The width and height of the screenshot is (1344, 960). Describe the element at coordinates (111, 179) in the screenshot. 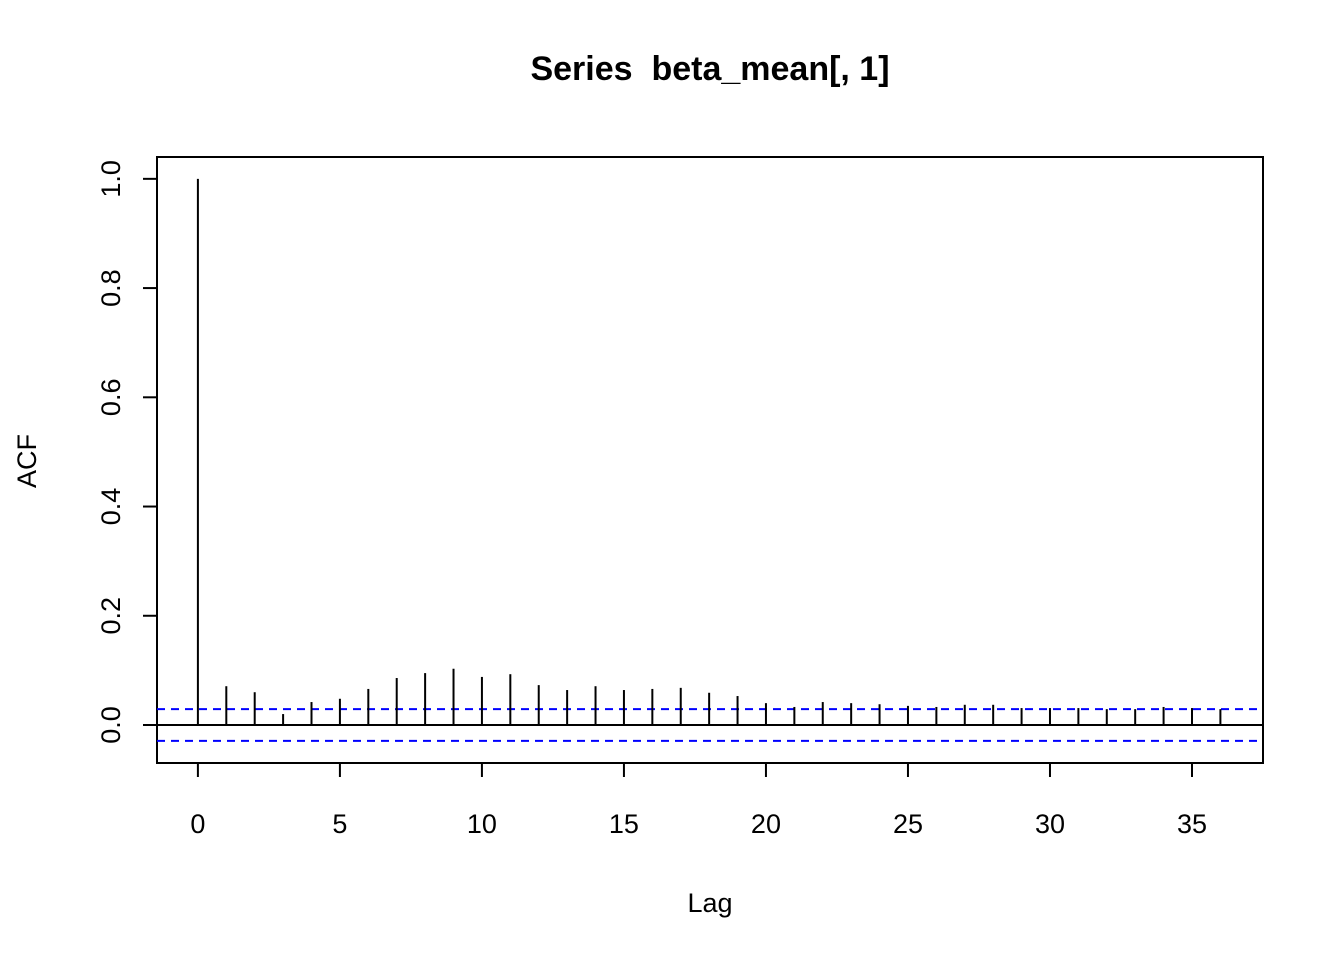

I see `y-tick-label: 1.0` at that location.